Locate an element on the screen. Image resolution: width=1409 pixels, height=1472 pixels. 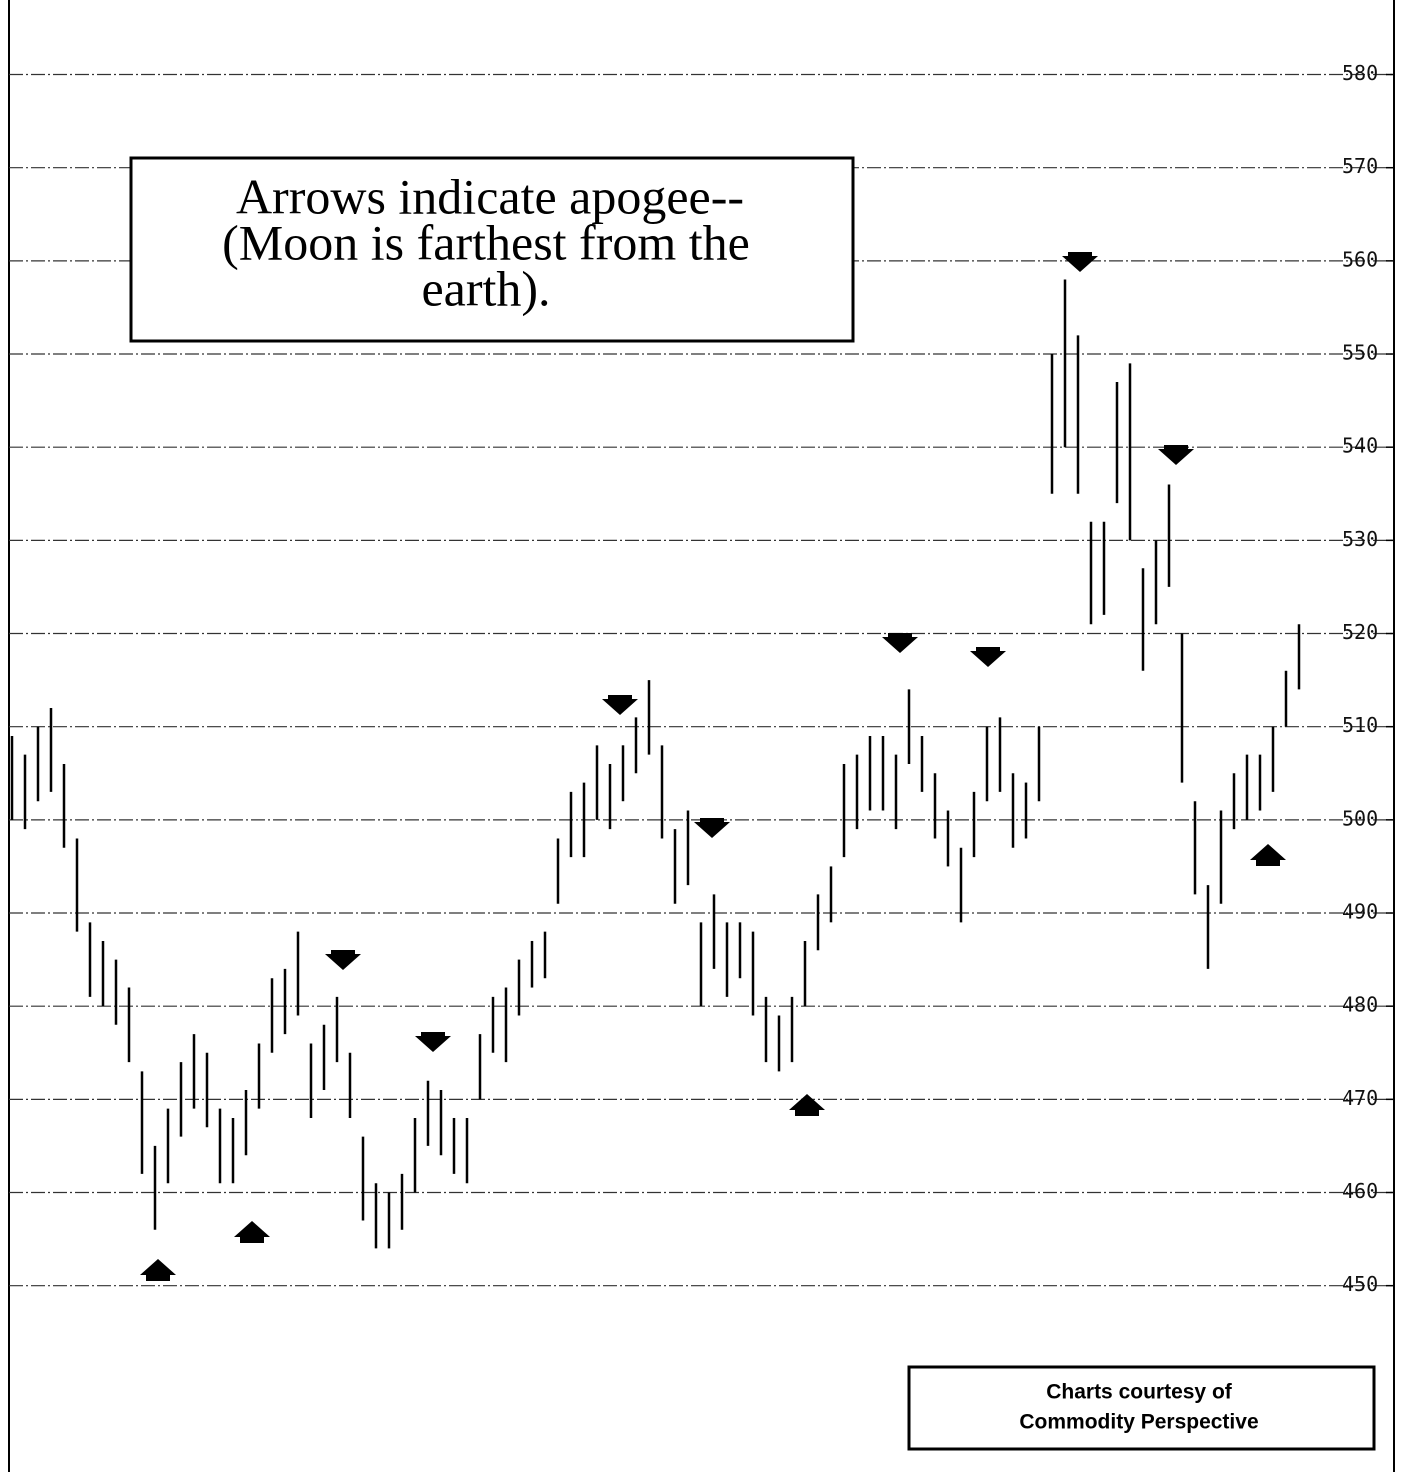
annotation-line: (Moon is farthest from the is located at coordinates (486, 242).